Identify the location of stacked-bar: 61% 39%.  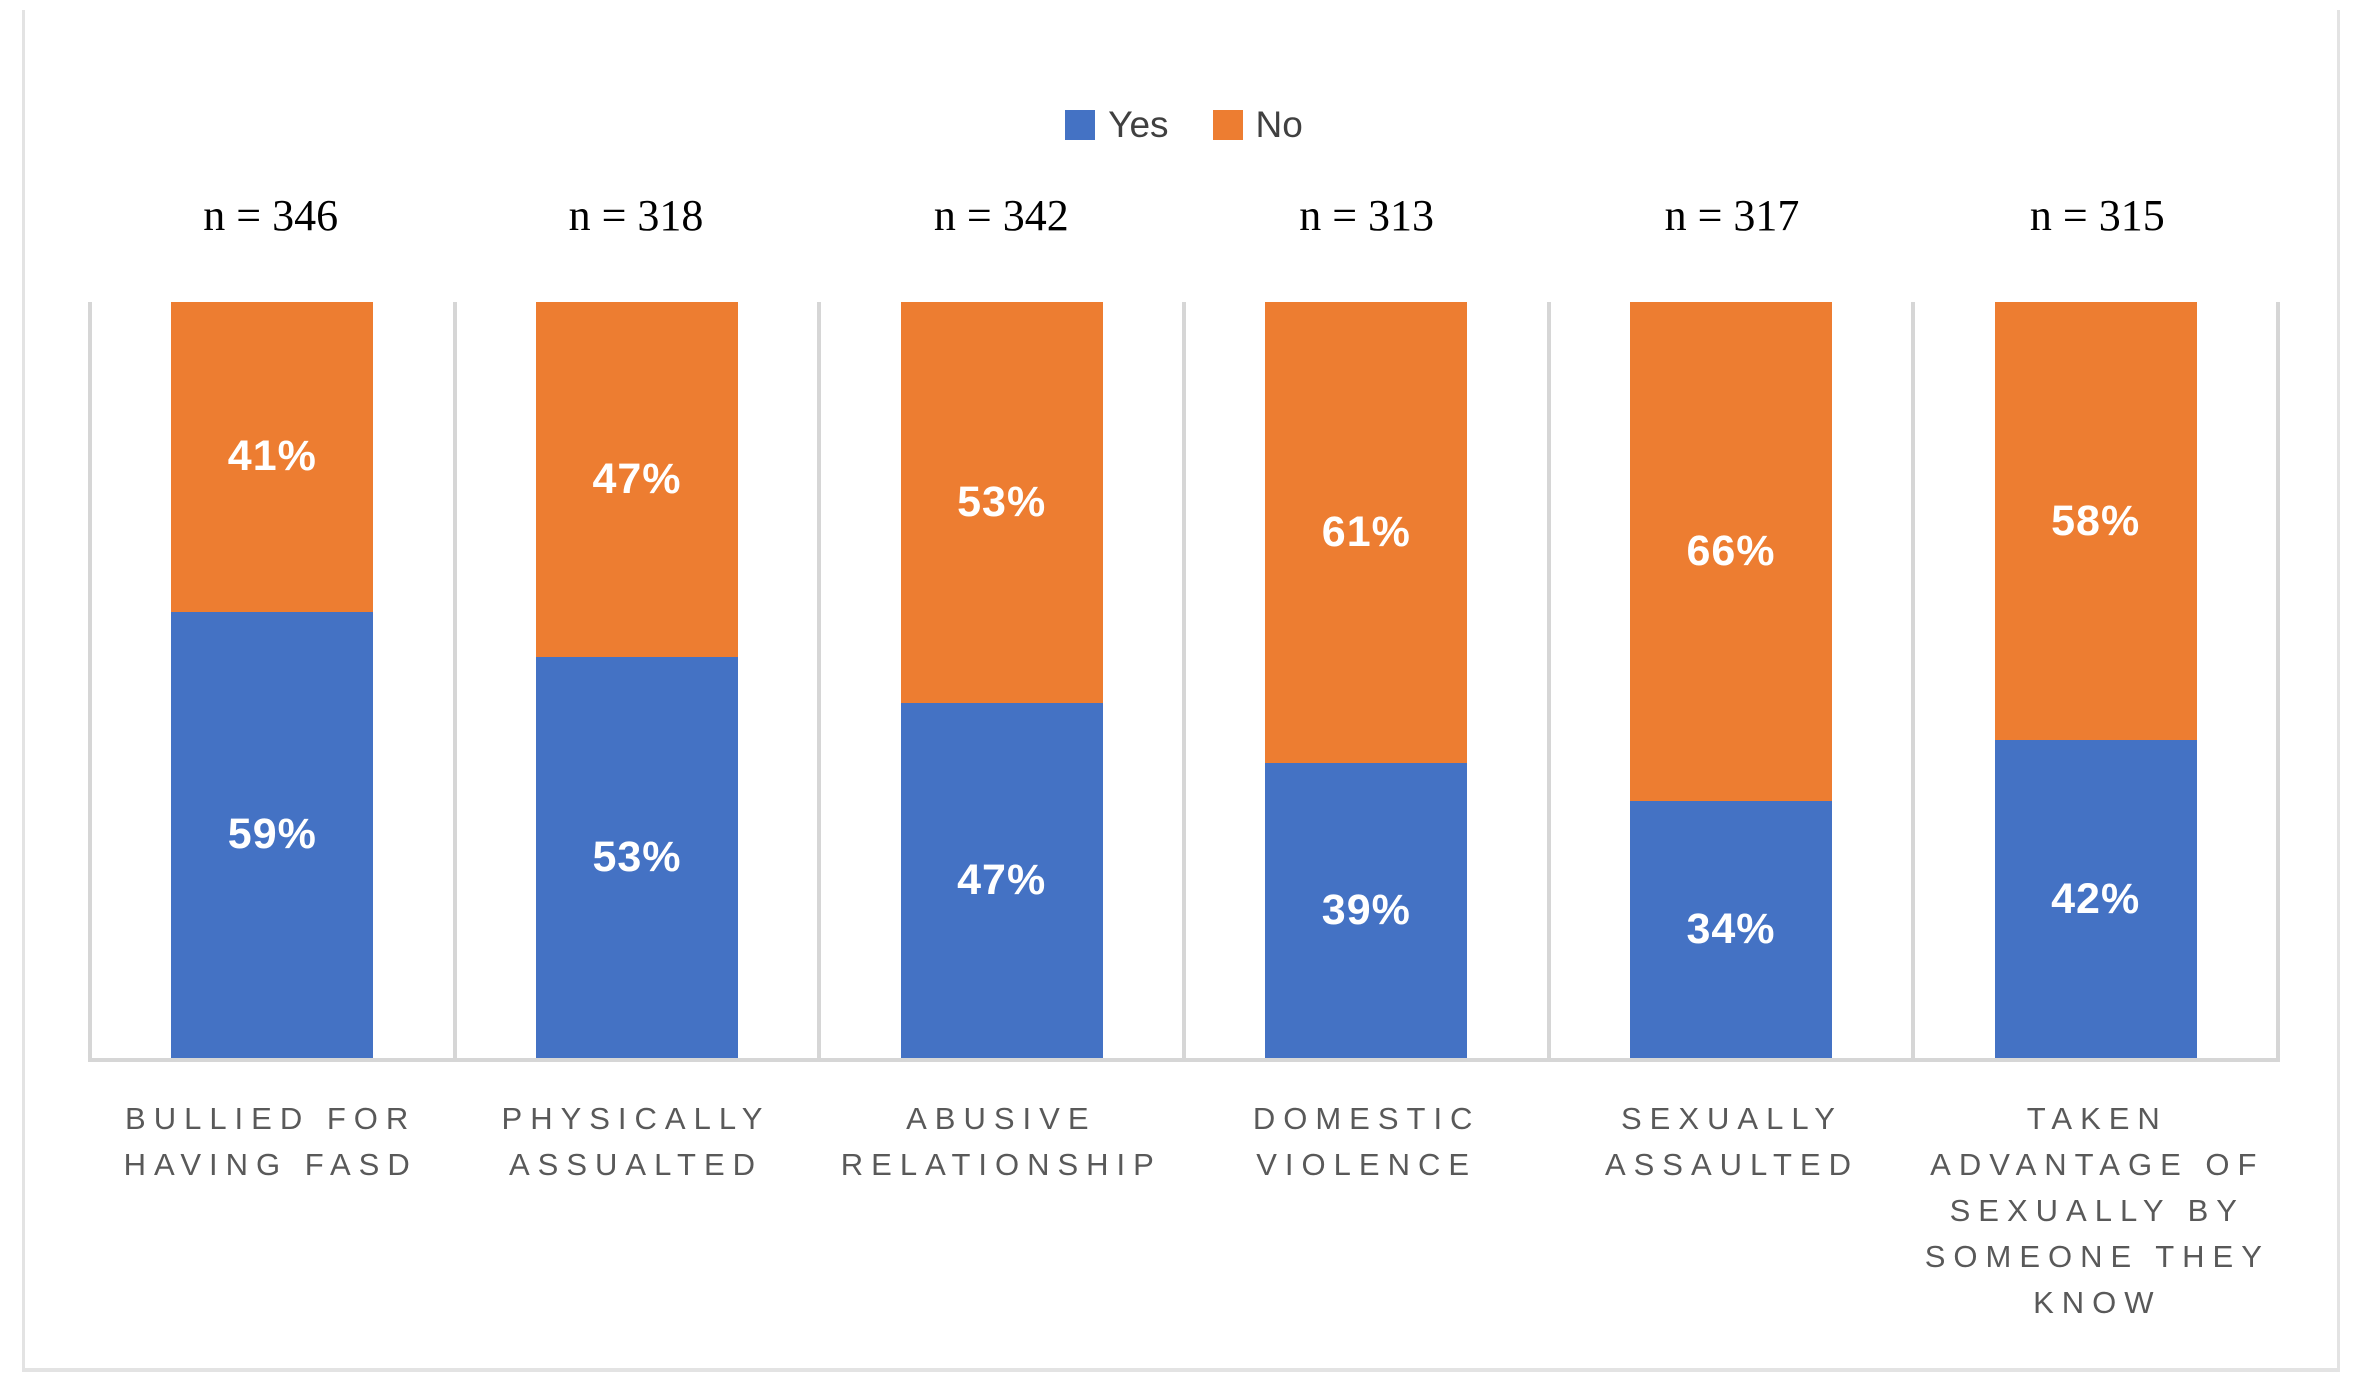
(1366, 680).